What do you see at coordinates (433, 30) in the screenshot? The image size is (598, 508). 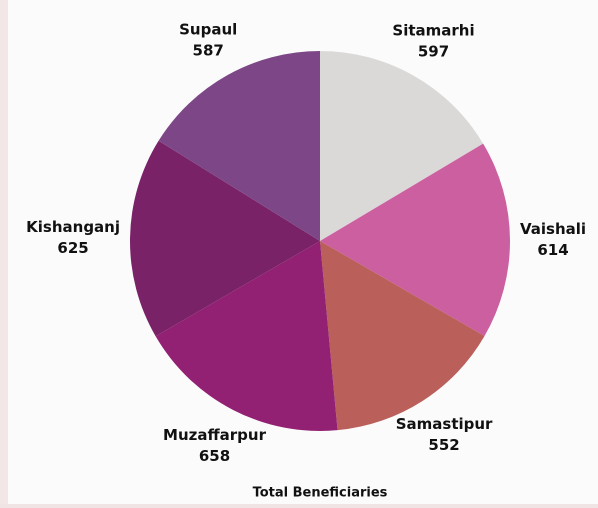 I see `slice-label: Sitamarhi` at bounding box center [433, 30].